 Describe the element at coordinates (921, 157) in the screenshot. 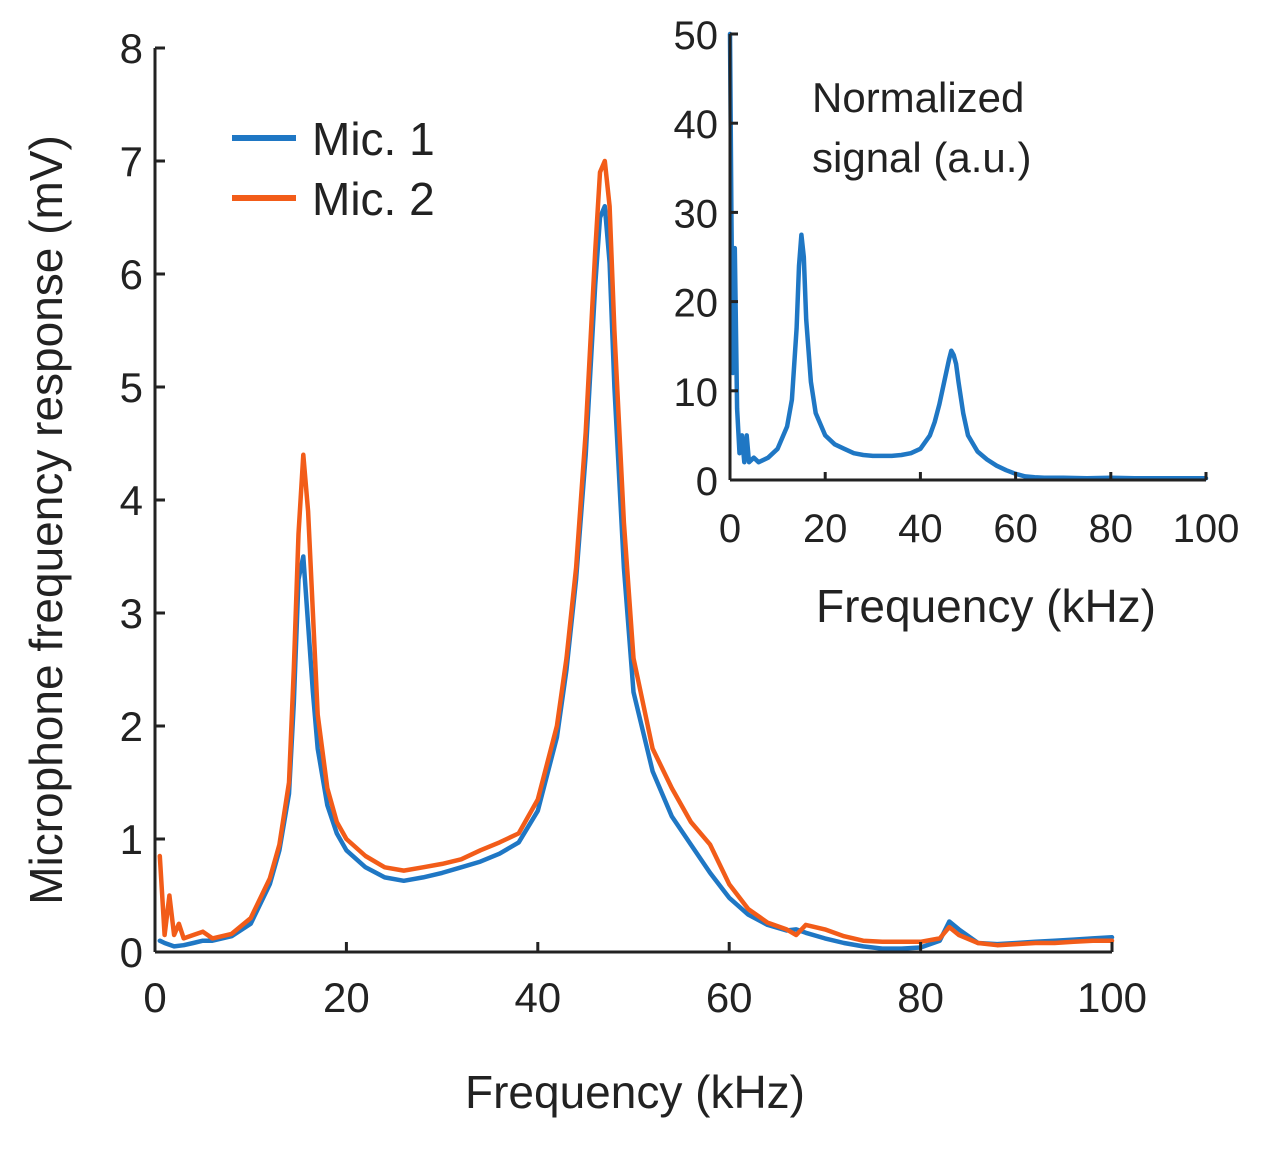

I see `inset-annotation-line-2: signal (a.u.)` at that location.